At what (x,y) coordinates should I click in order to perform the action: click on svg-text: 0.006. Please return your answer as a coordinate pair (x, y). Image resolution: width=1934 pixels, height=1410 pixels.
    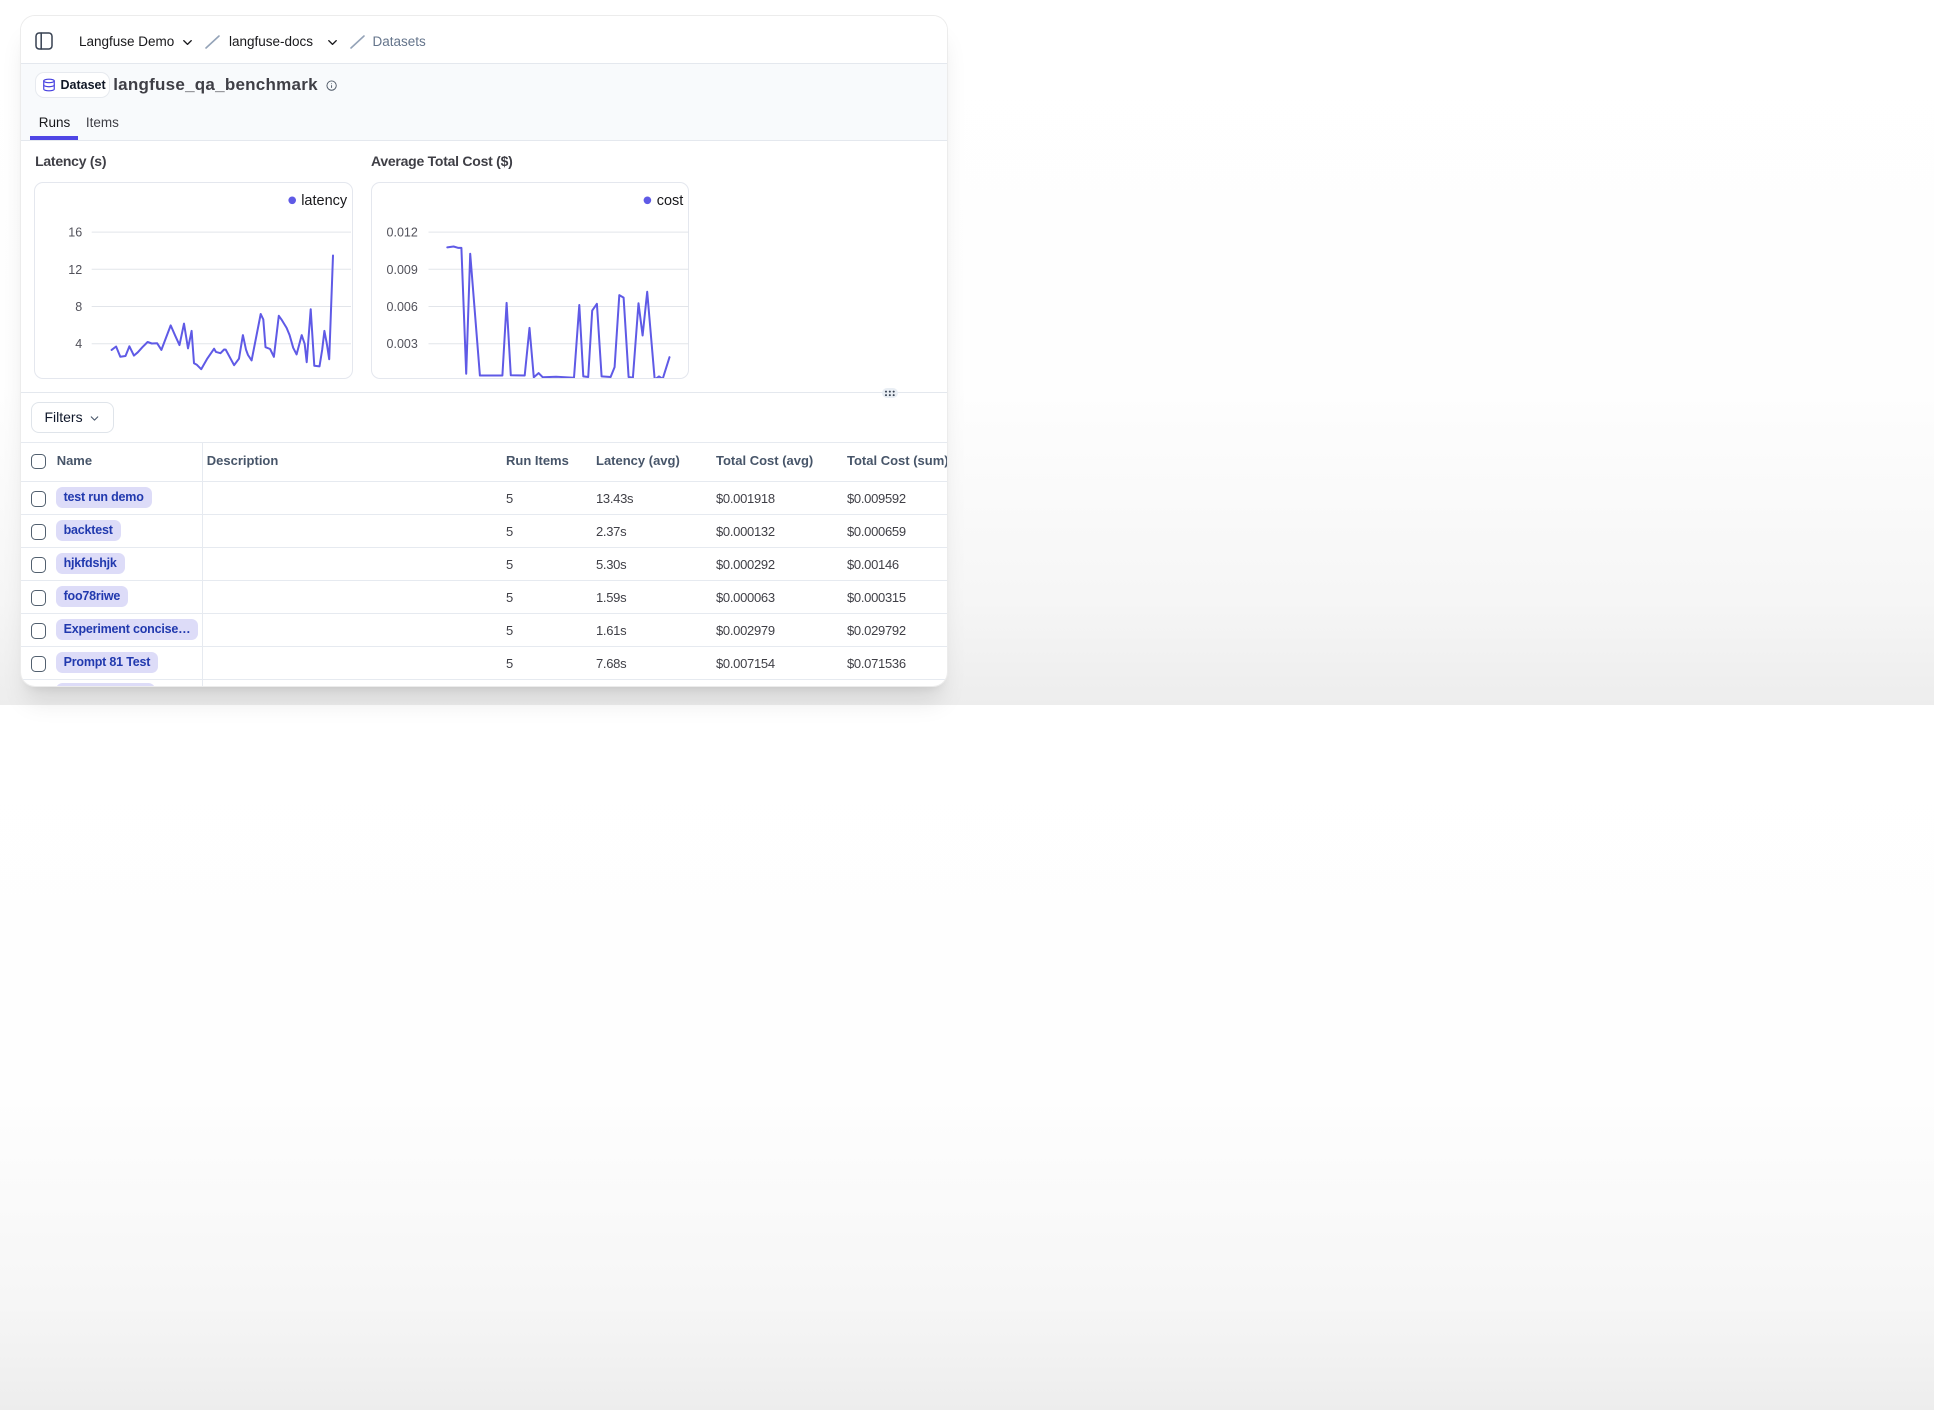
    Looking at the image, I should click on (402, 307).